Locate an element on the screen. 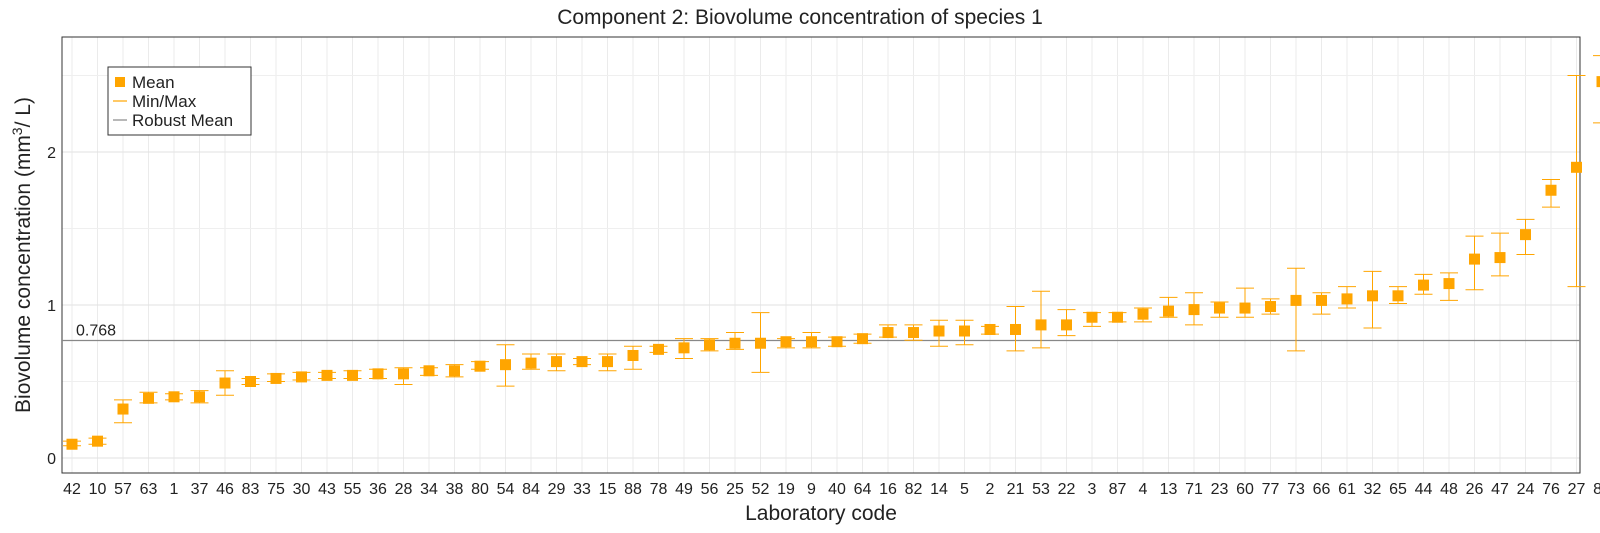 The height and width of the screenshot is (533, 1600). x-tick-label: 53 is located at coordinates (1041, 489).